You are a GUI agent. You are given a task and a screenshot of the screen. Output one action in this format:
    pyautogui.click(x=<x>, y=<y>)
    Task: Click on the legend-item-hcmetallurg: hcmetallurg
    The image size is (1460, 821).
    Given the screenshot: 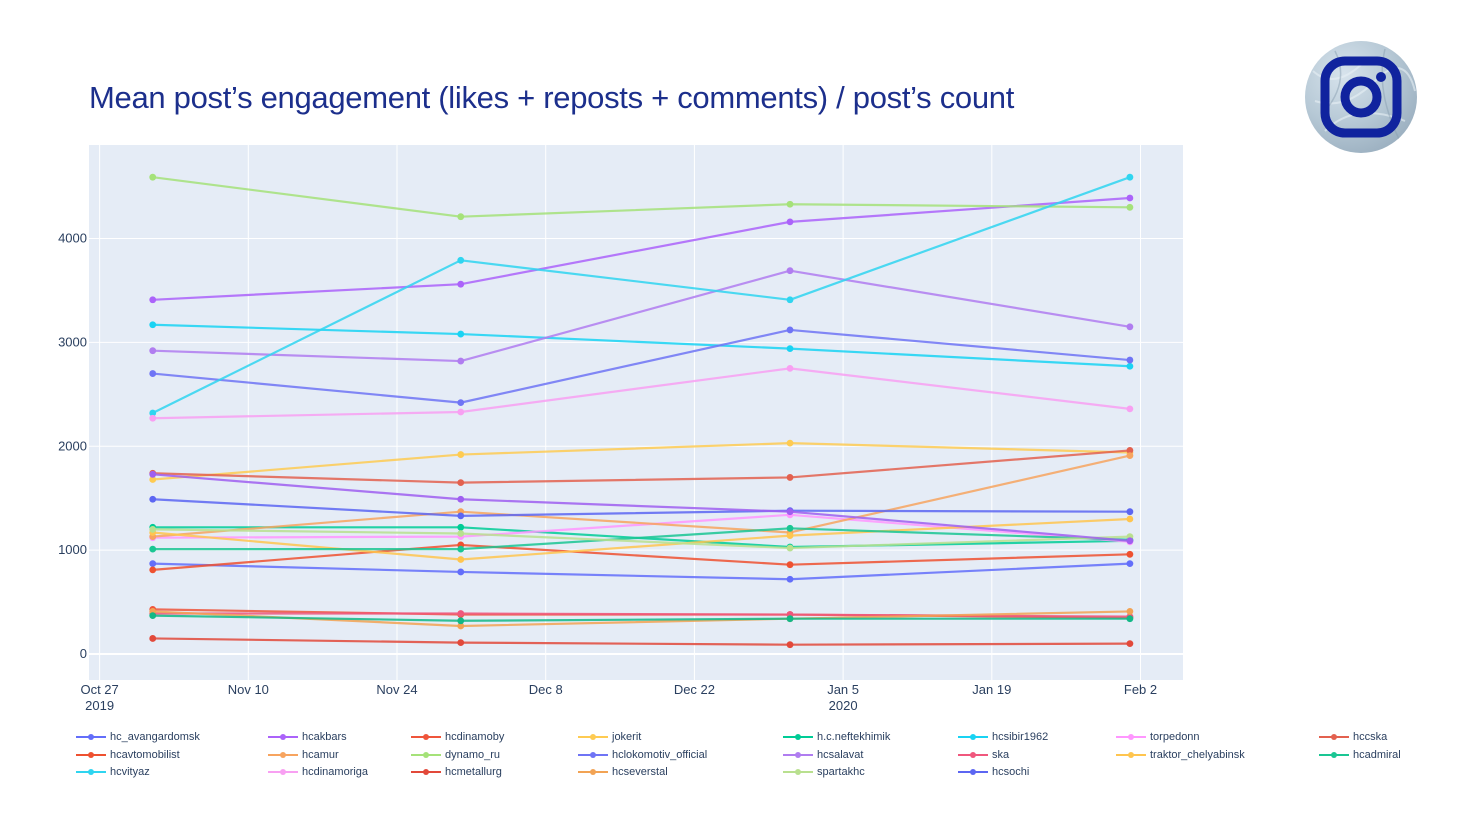 What is the action you would take?
    pyautogui.click(x=456, y=772)
    